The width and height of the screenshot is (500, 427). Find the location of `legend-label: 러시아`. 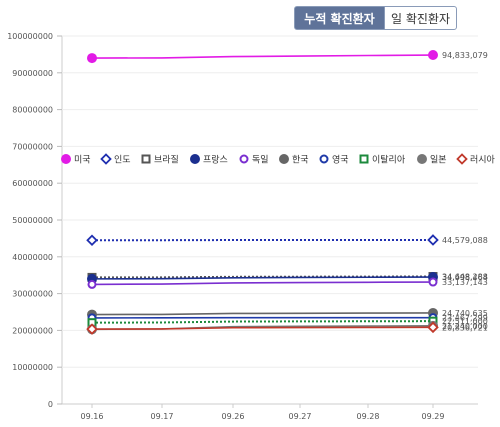

legend-label: 러시아 is located at coordinates (483, 160).